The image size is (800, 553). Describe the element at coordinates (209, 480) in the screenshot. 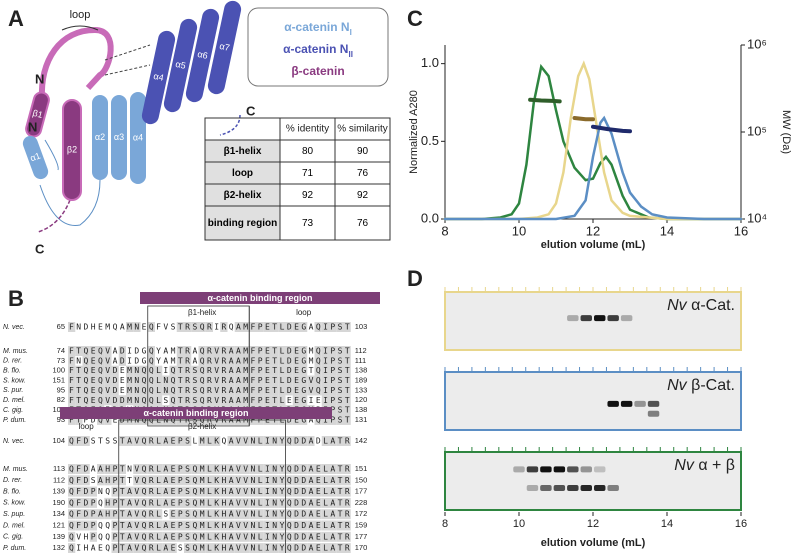

I see `sequence: QFDSAHPTTVQRLAEPSQMLKHAVVNLINYQDDAELATR` at that location.